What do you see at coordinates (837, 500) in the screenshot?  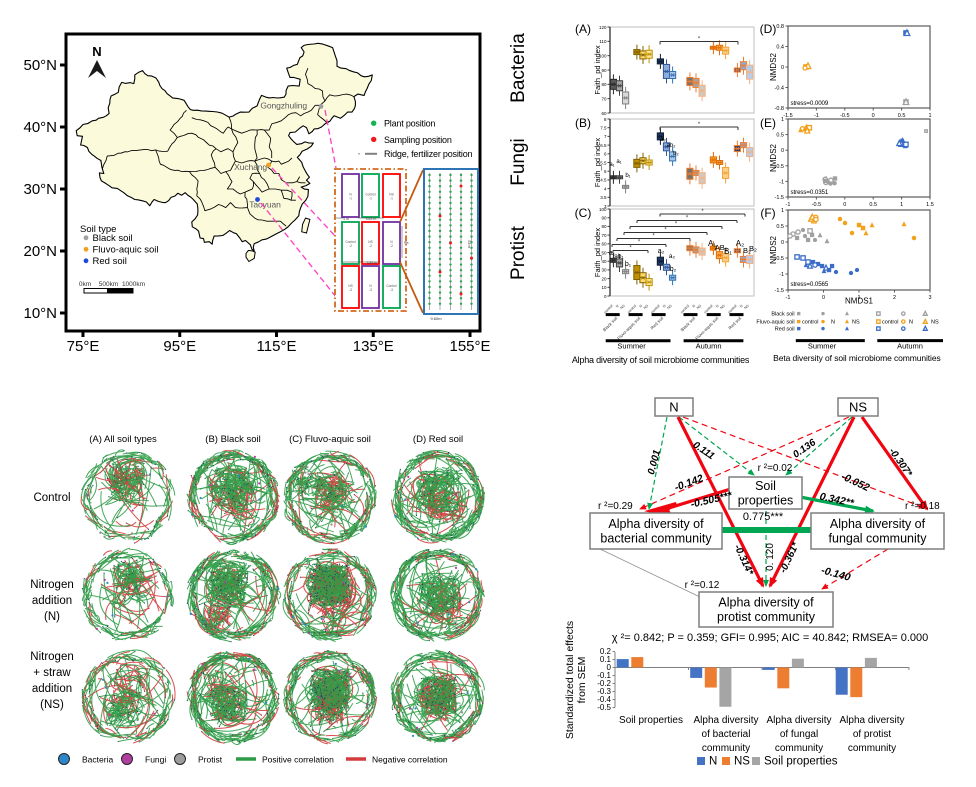 I see `svg-text: 0.342**` at bounding box center [837, 500].